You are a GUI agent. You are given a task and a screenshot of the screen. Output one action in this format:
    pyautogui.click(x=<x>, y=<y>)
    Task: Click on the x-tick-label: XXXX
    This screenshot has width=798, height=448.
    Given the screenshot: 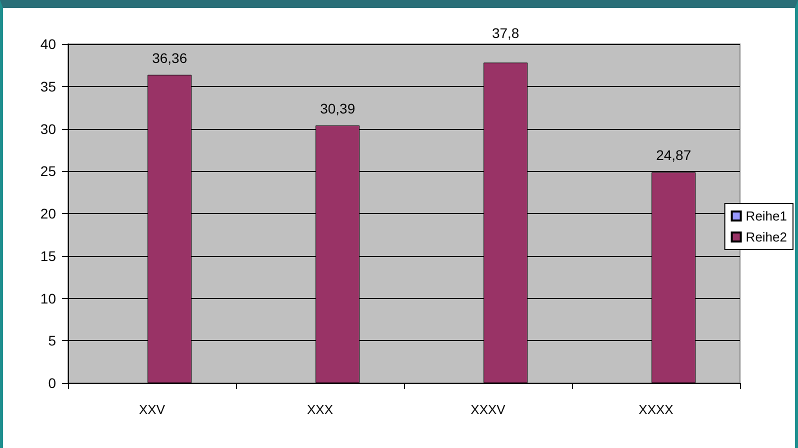 What is the action you would take?
    pyautogui.click(x=656, y=409)
    